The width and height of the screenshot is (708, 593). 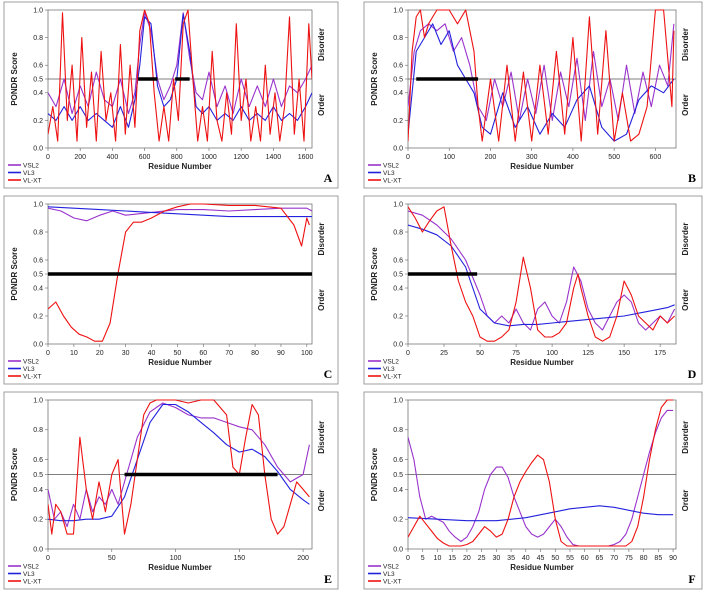 I want to click on panel-letter: A, so click(x=328, y=178).